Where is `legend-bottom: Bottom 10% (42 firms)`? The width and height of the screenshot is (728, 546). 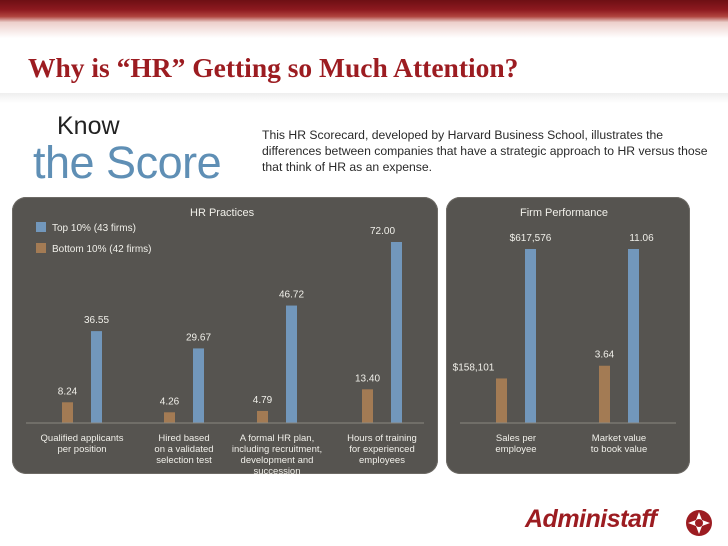
legend-bottom: Bottom 10% (42 firms) is located at coordinates (93, 249).